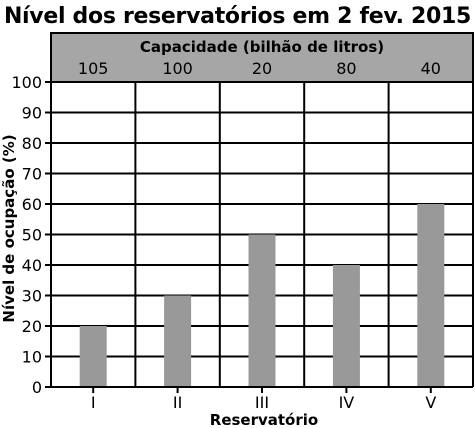 This screenshot has width=475, height=428. What do you see at coordinates (264, 419) in the screenshot?
I see `x-axis-title: Reservatório` at bounding box center [264, 419].